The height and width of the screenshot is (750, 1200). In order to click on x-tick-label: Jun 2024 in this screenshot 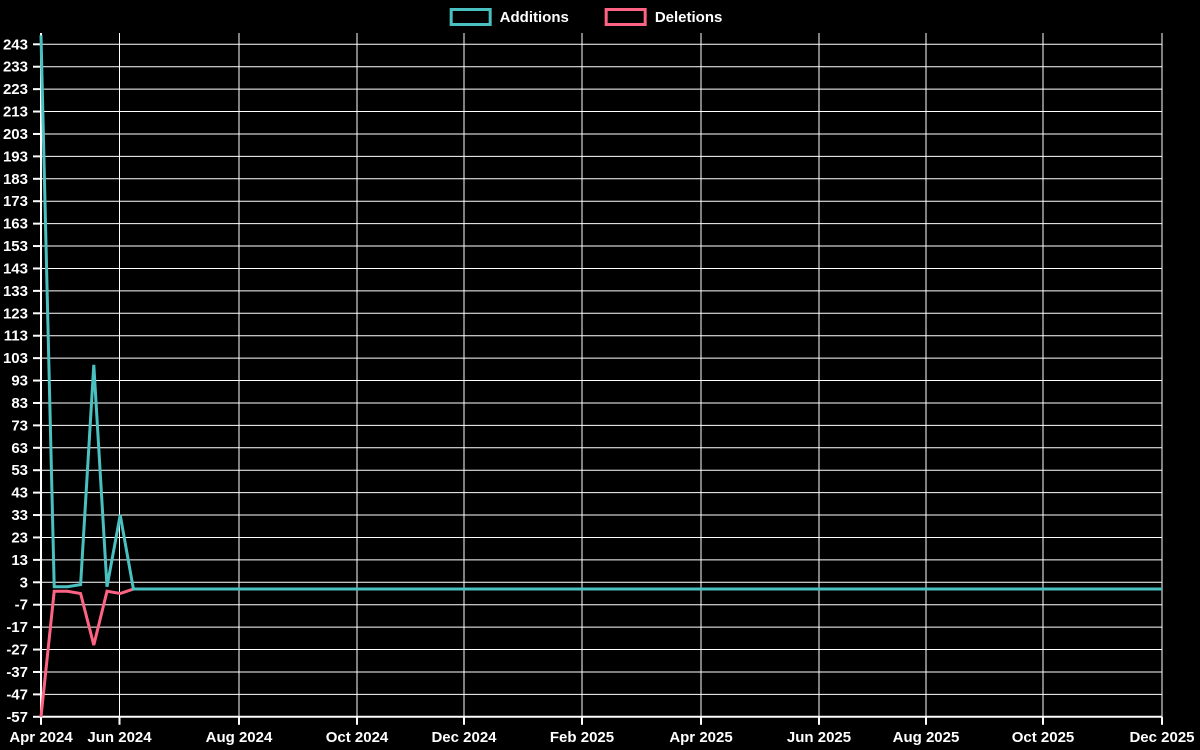, I will do `click(119, 737)`.